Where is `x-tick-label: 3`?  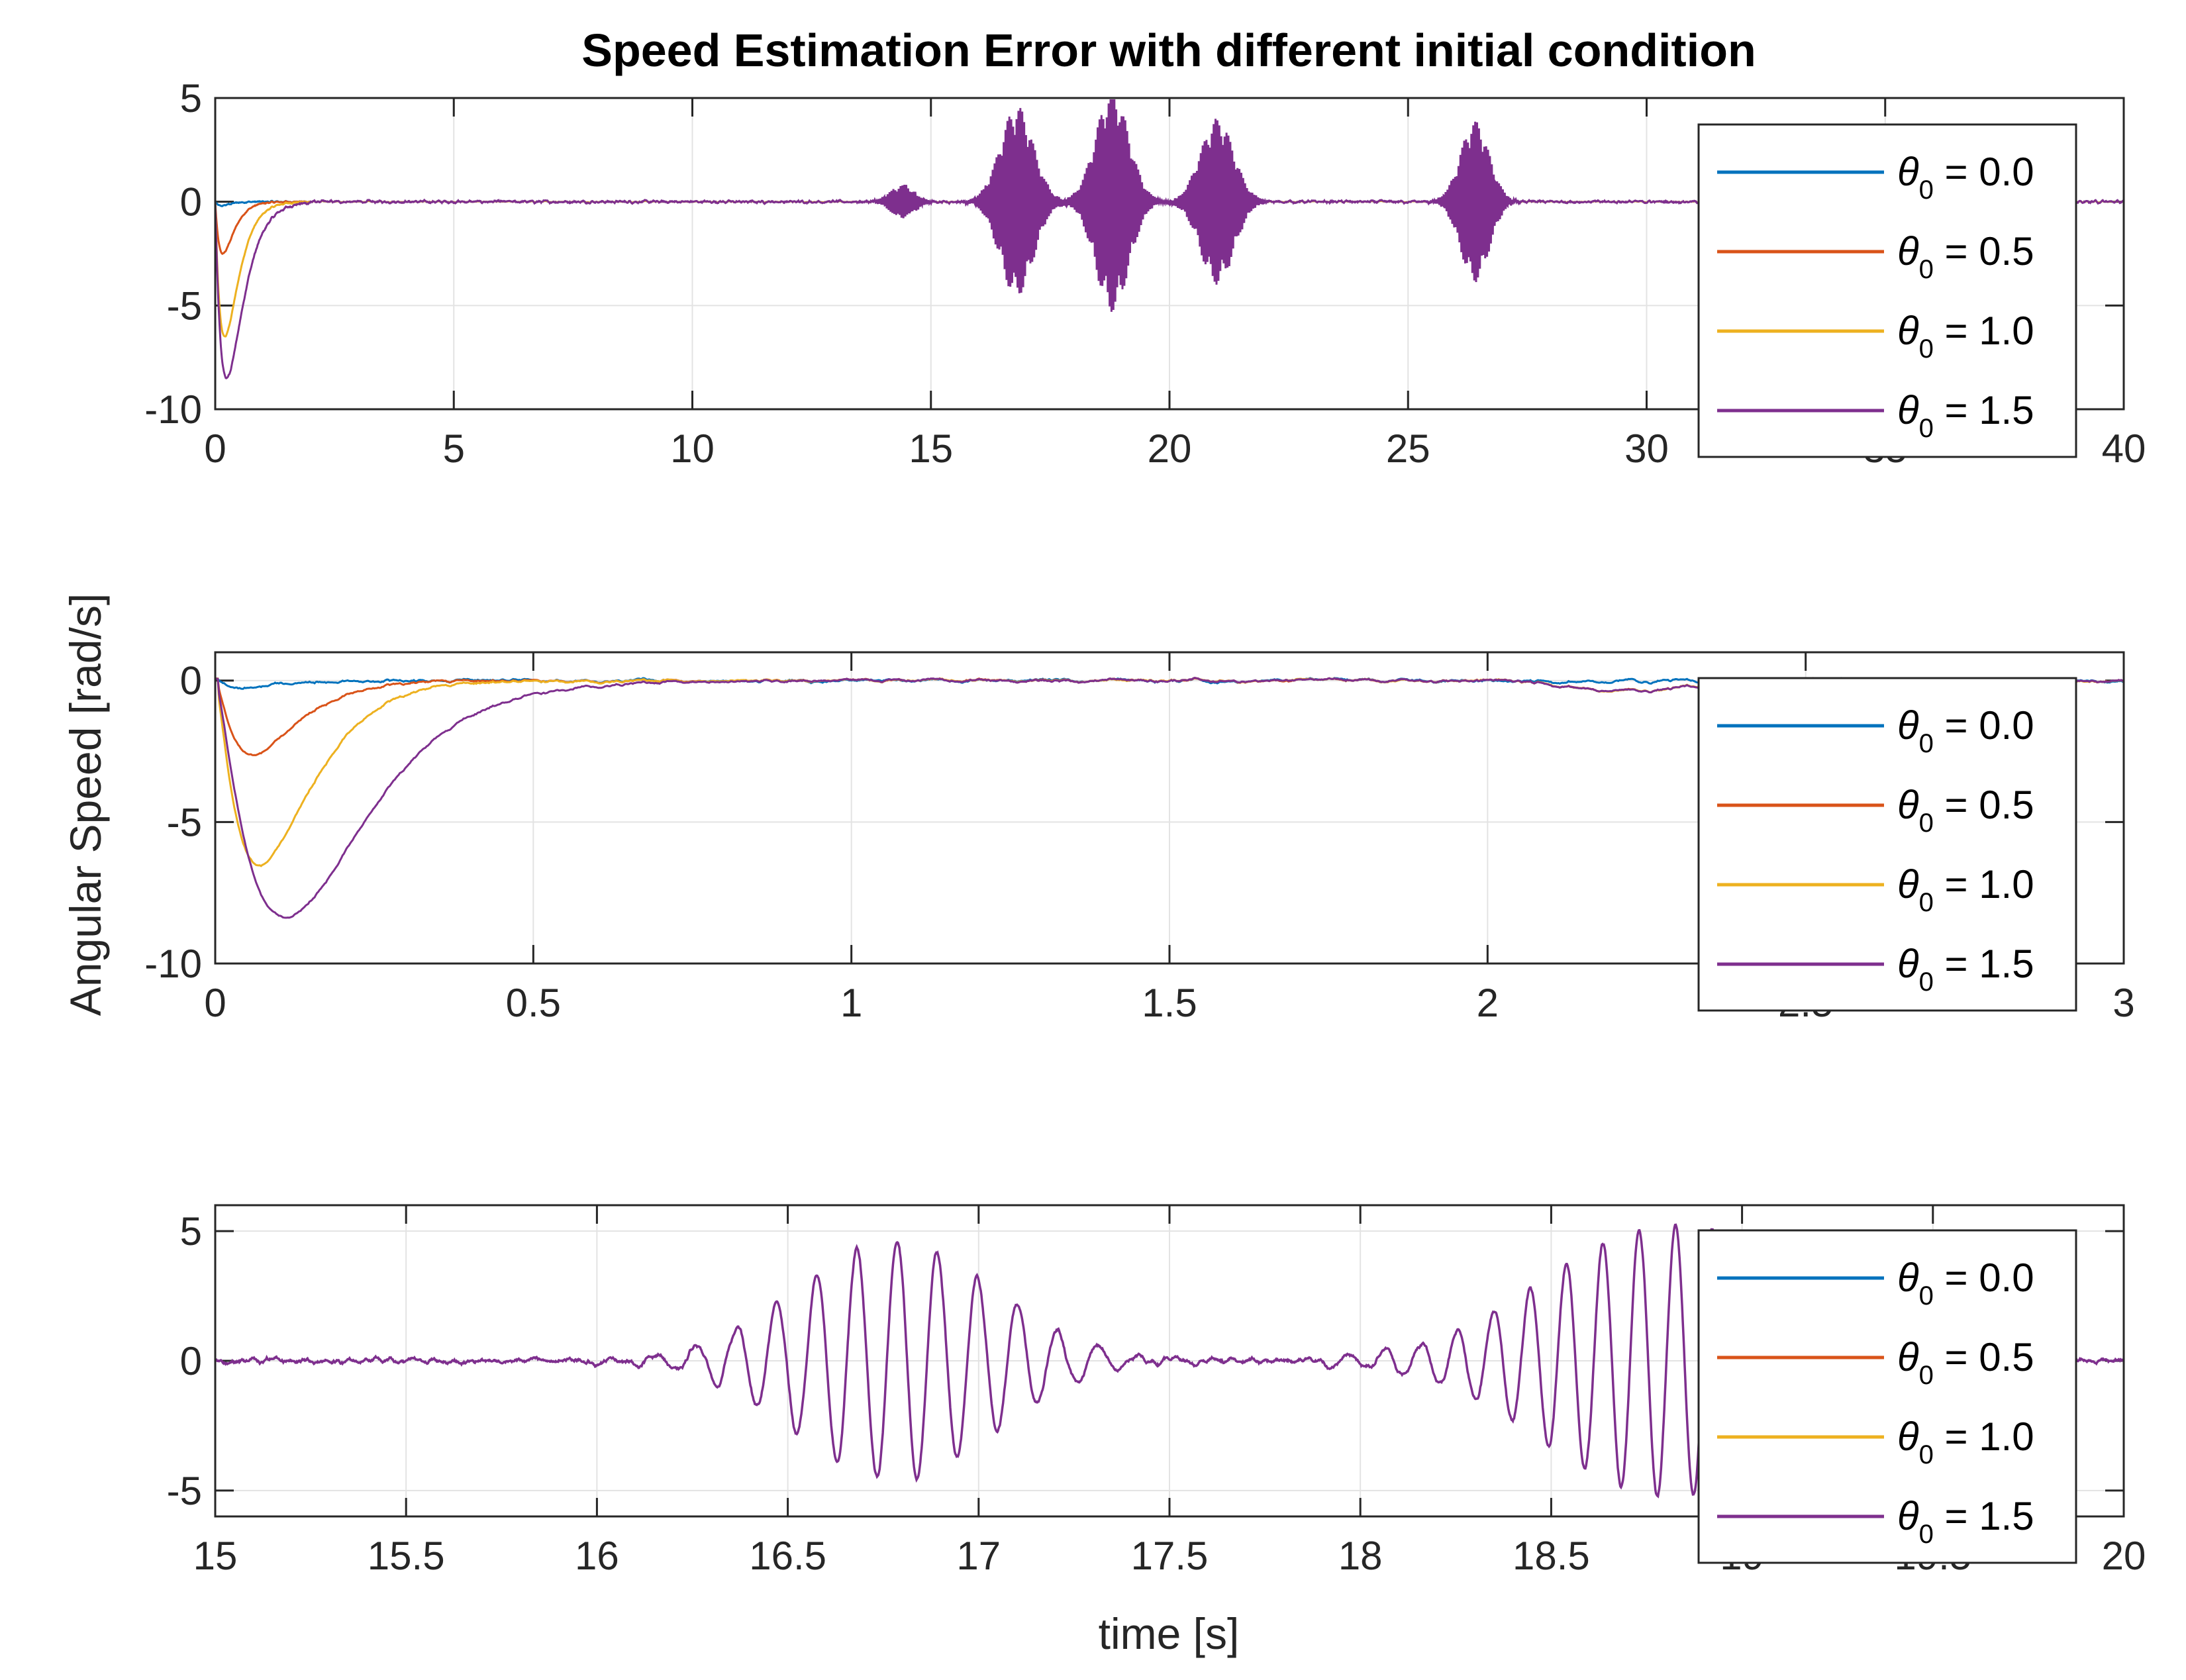
x-tick-label: 3 is located at coordinates (2123, 1003).